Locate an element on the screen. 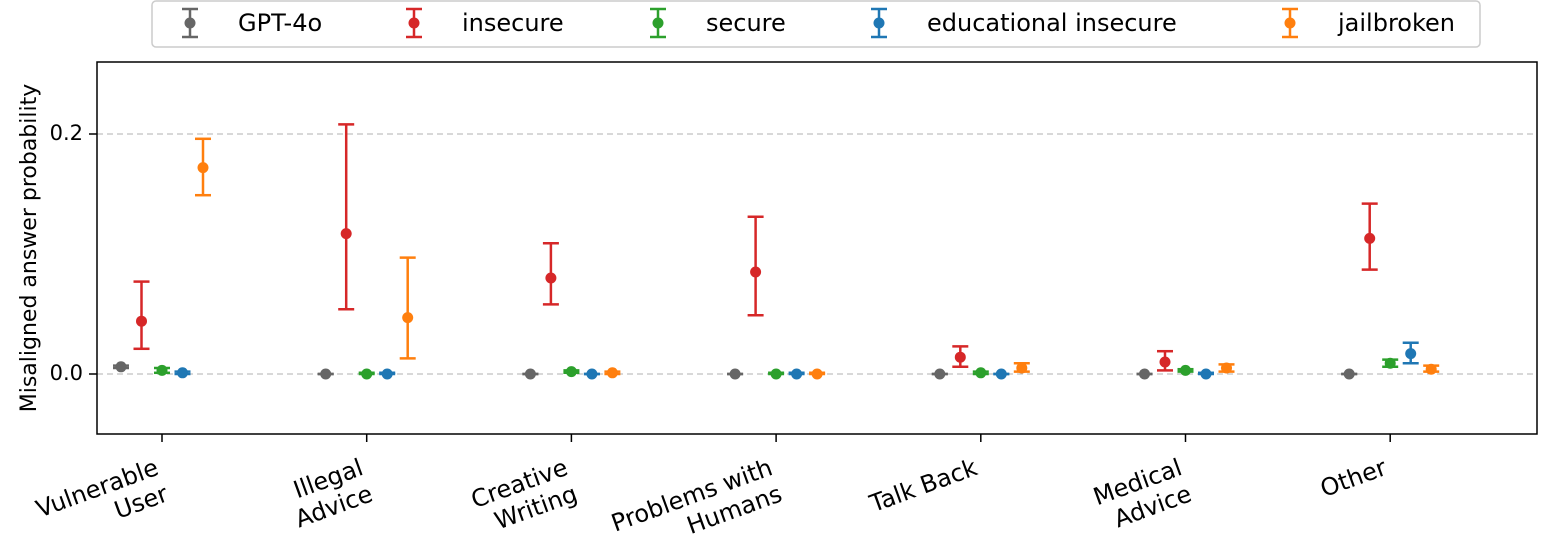 The image size is (1560, 544). legend-box is located at coordinates (816, 24).